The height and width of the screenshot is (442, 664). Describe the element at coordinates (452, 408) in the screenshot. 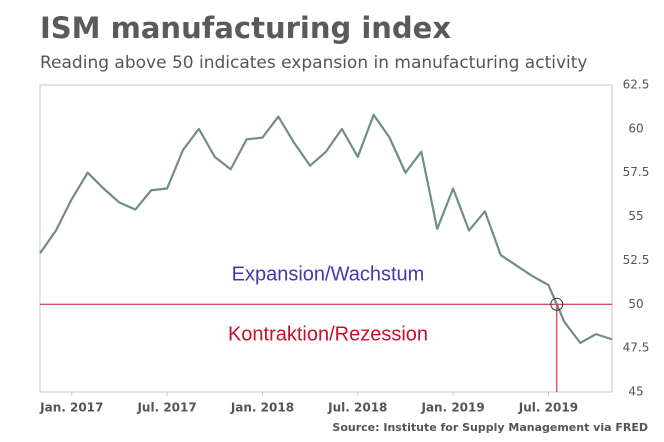

I see `x-tick-label: Jan. 2019` at that location.